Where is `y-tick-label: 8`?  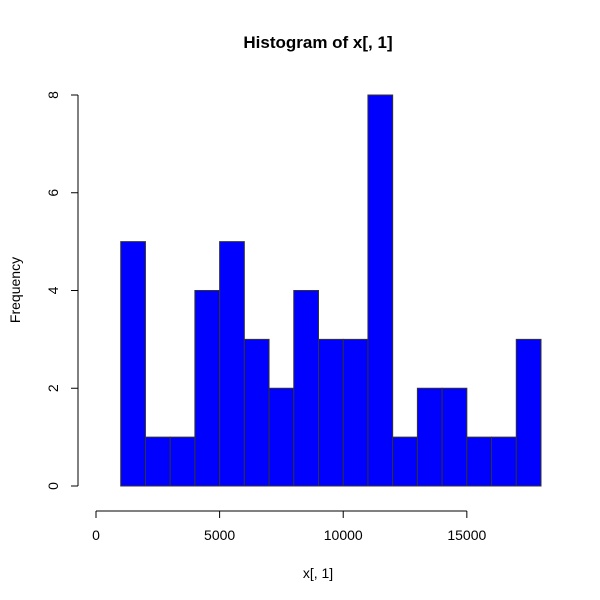
y-tick-label: 8 is located at coordinates (53, 95).